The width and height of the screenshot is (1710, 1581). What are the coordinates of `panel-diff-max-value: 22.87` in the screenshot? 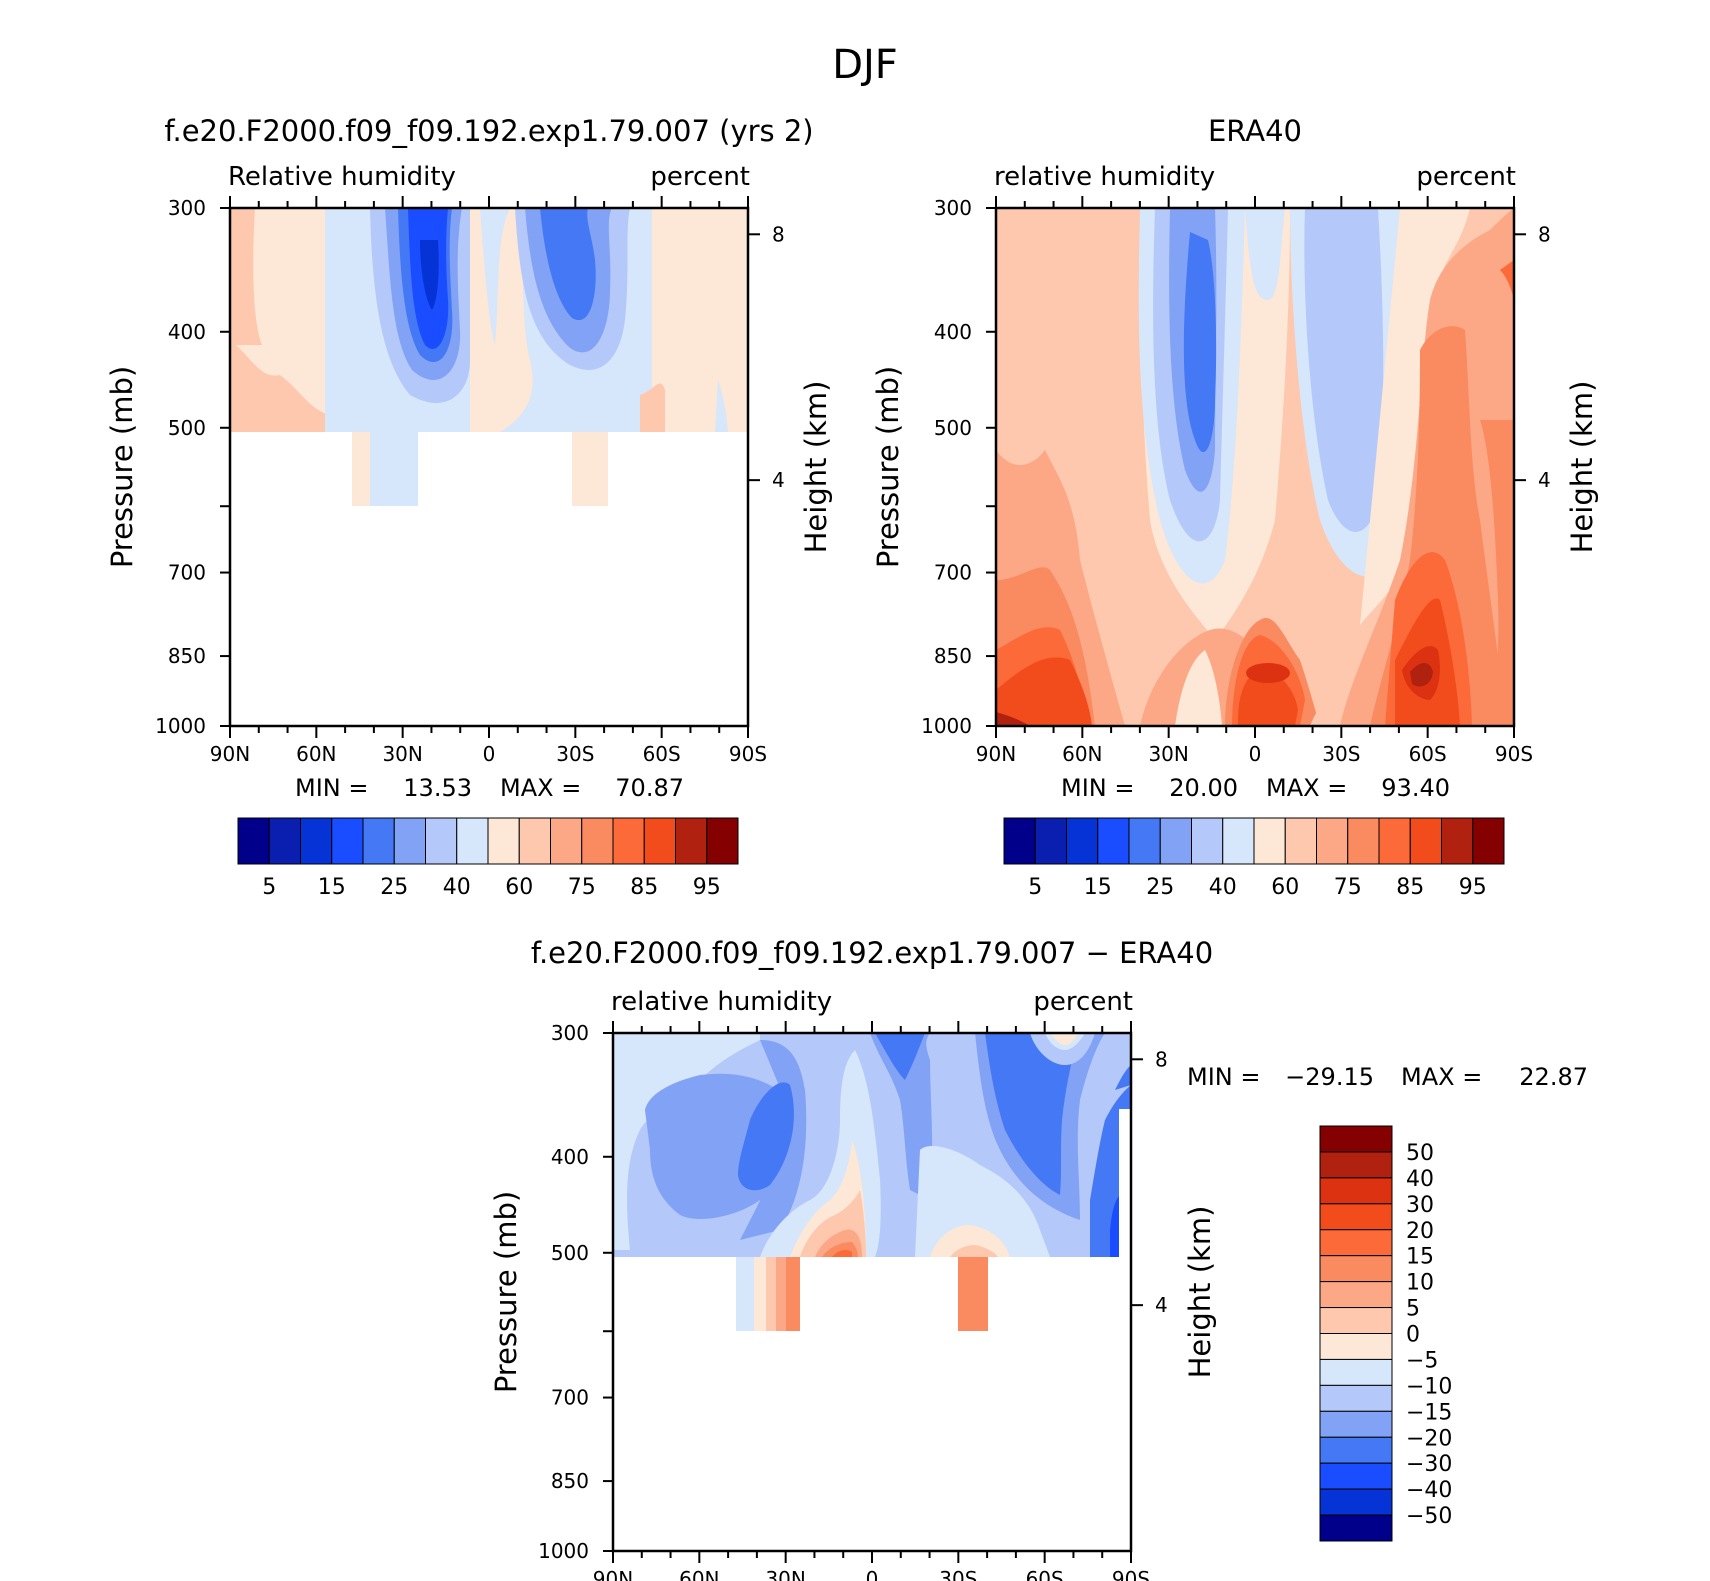 It's located at (1553, 1077).